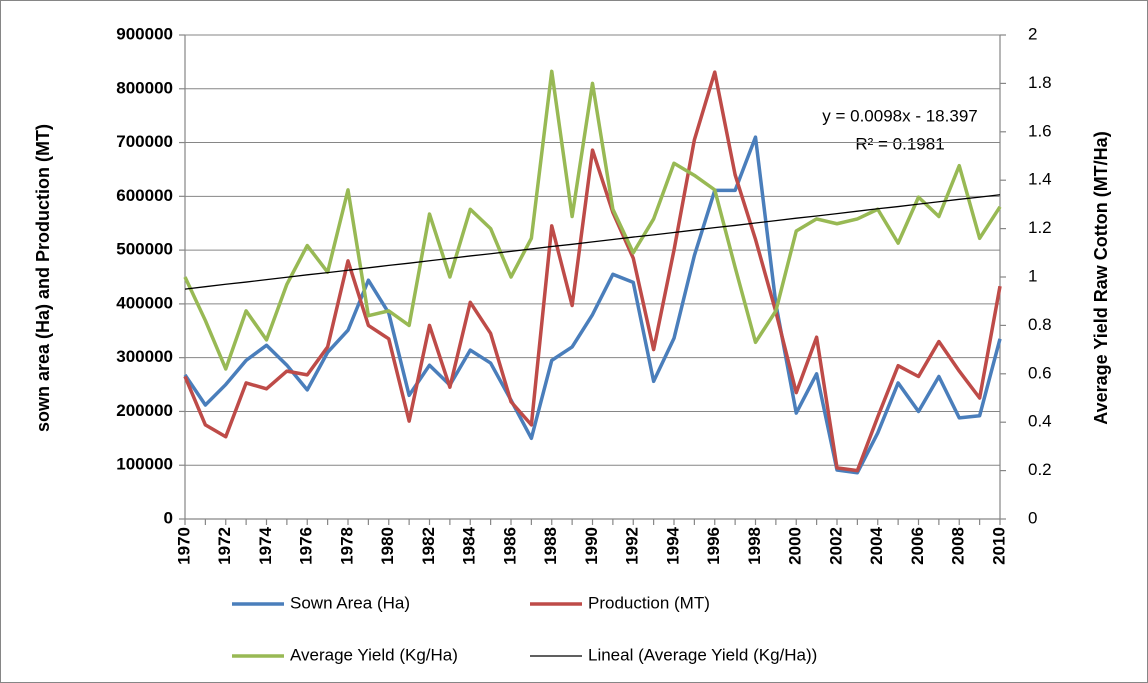 The width and height of the screenshot is (1148, 683). Describe the element at coordinates (350, 602) in the screenshot. I see `legend-label: Sown Area (Ha)` at that location.